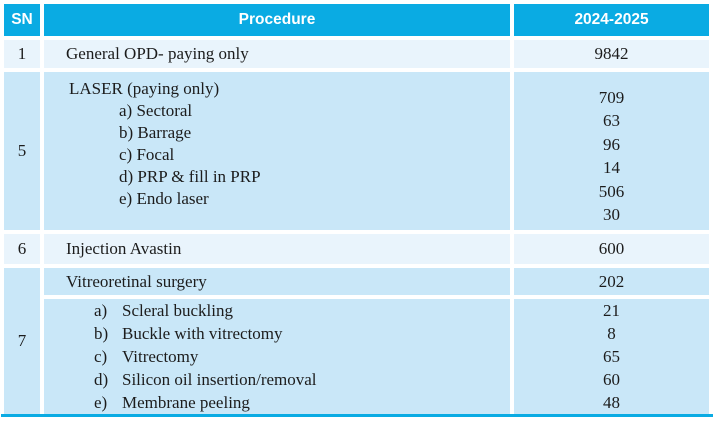  Describe the element at coordinates (611, 402) in the screenshot. I see `value-line: 48` at that location.